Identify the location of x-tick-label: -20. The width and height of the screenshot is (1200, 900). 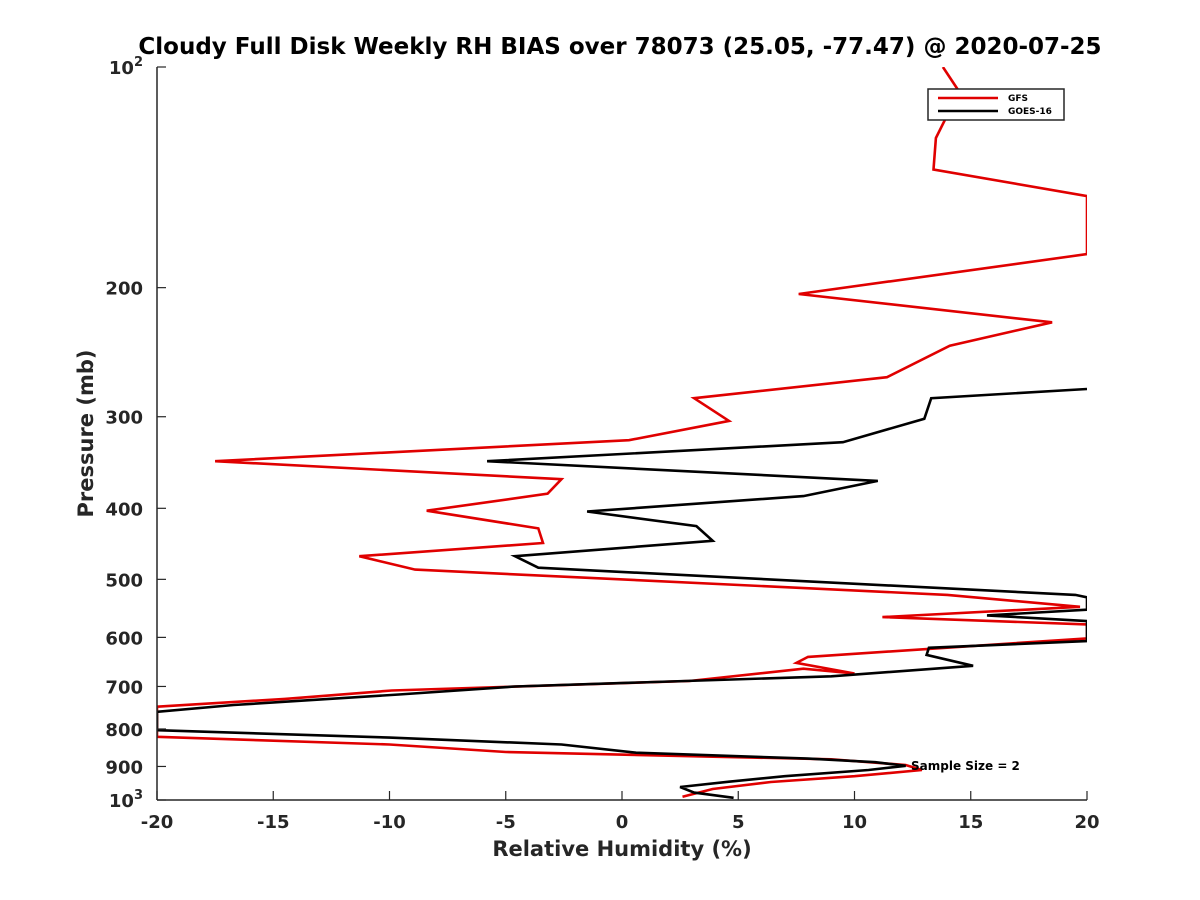
(157, 822).